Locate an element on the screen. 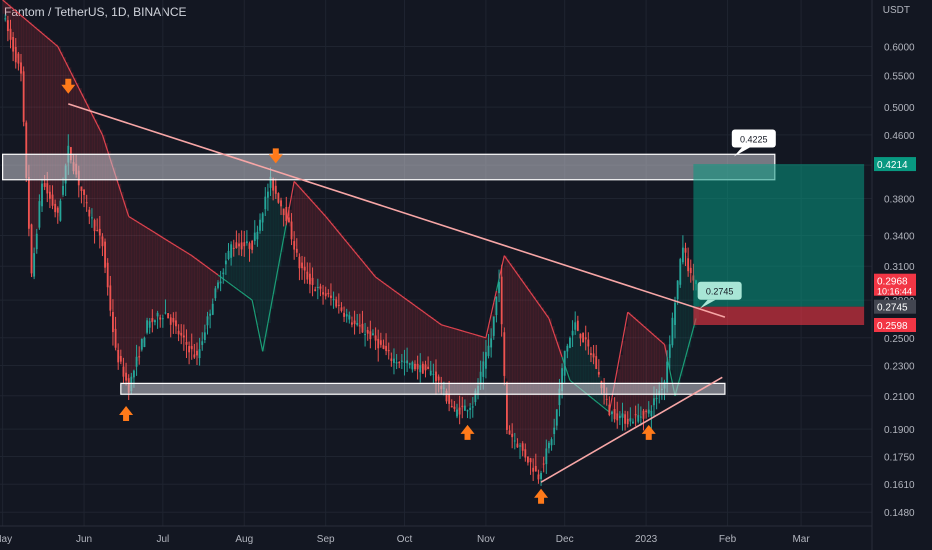 The image size is (932, 550). x-tick-label: Oct is located at coordinates (405, 539).